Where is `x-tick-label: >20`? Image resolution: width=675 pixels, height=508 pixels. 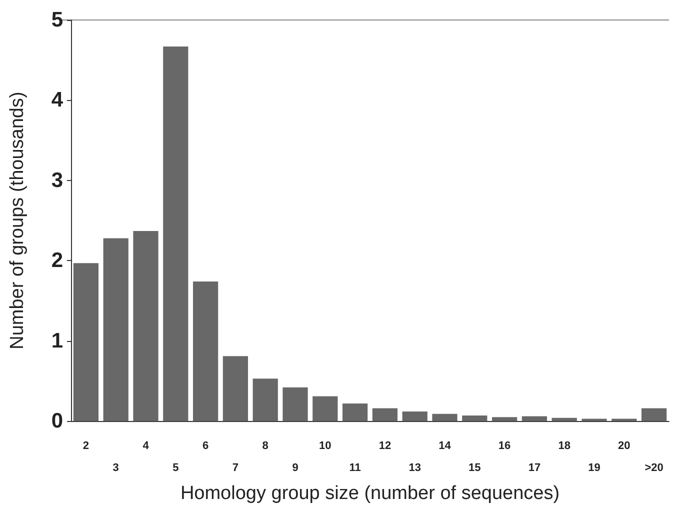
x-tick-label: >20 is located at coordinates (654, 468).